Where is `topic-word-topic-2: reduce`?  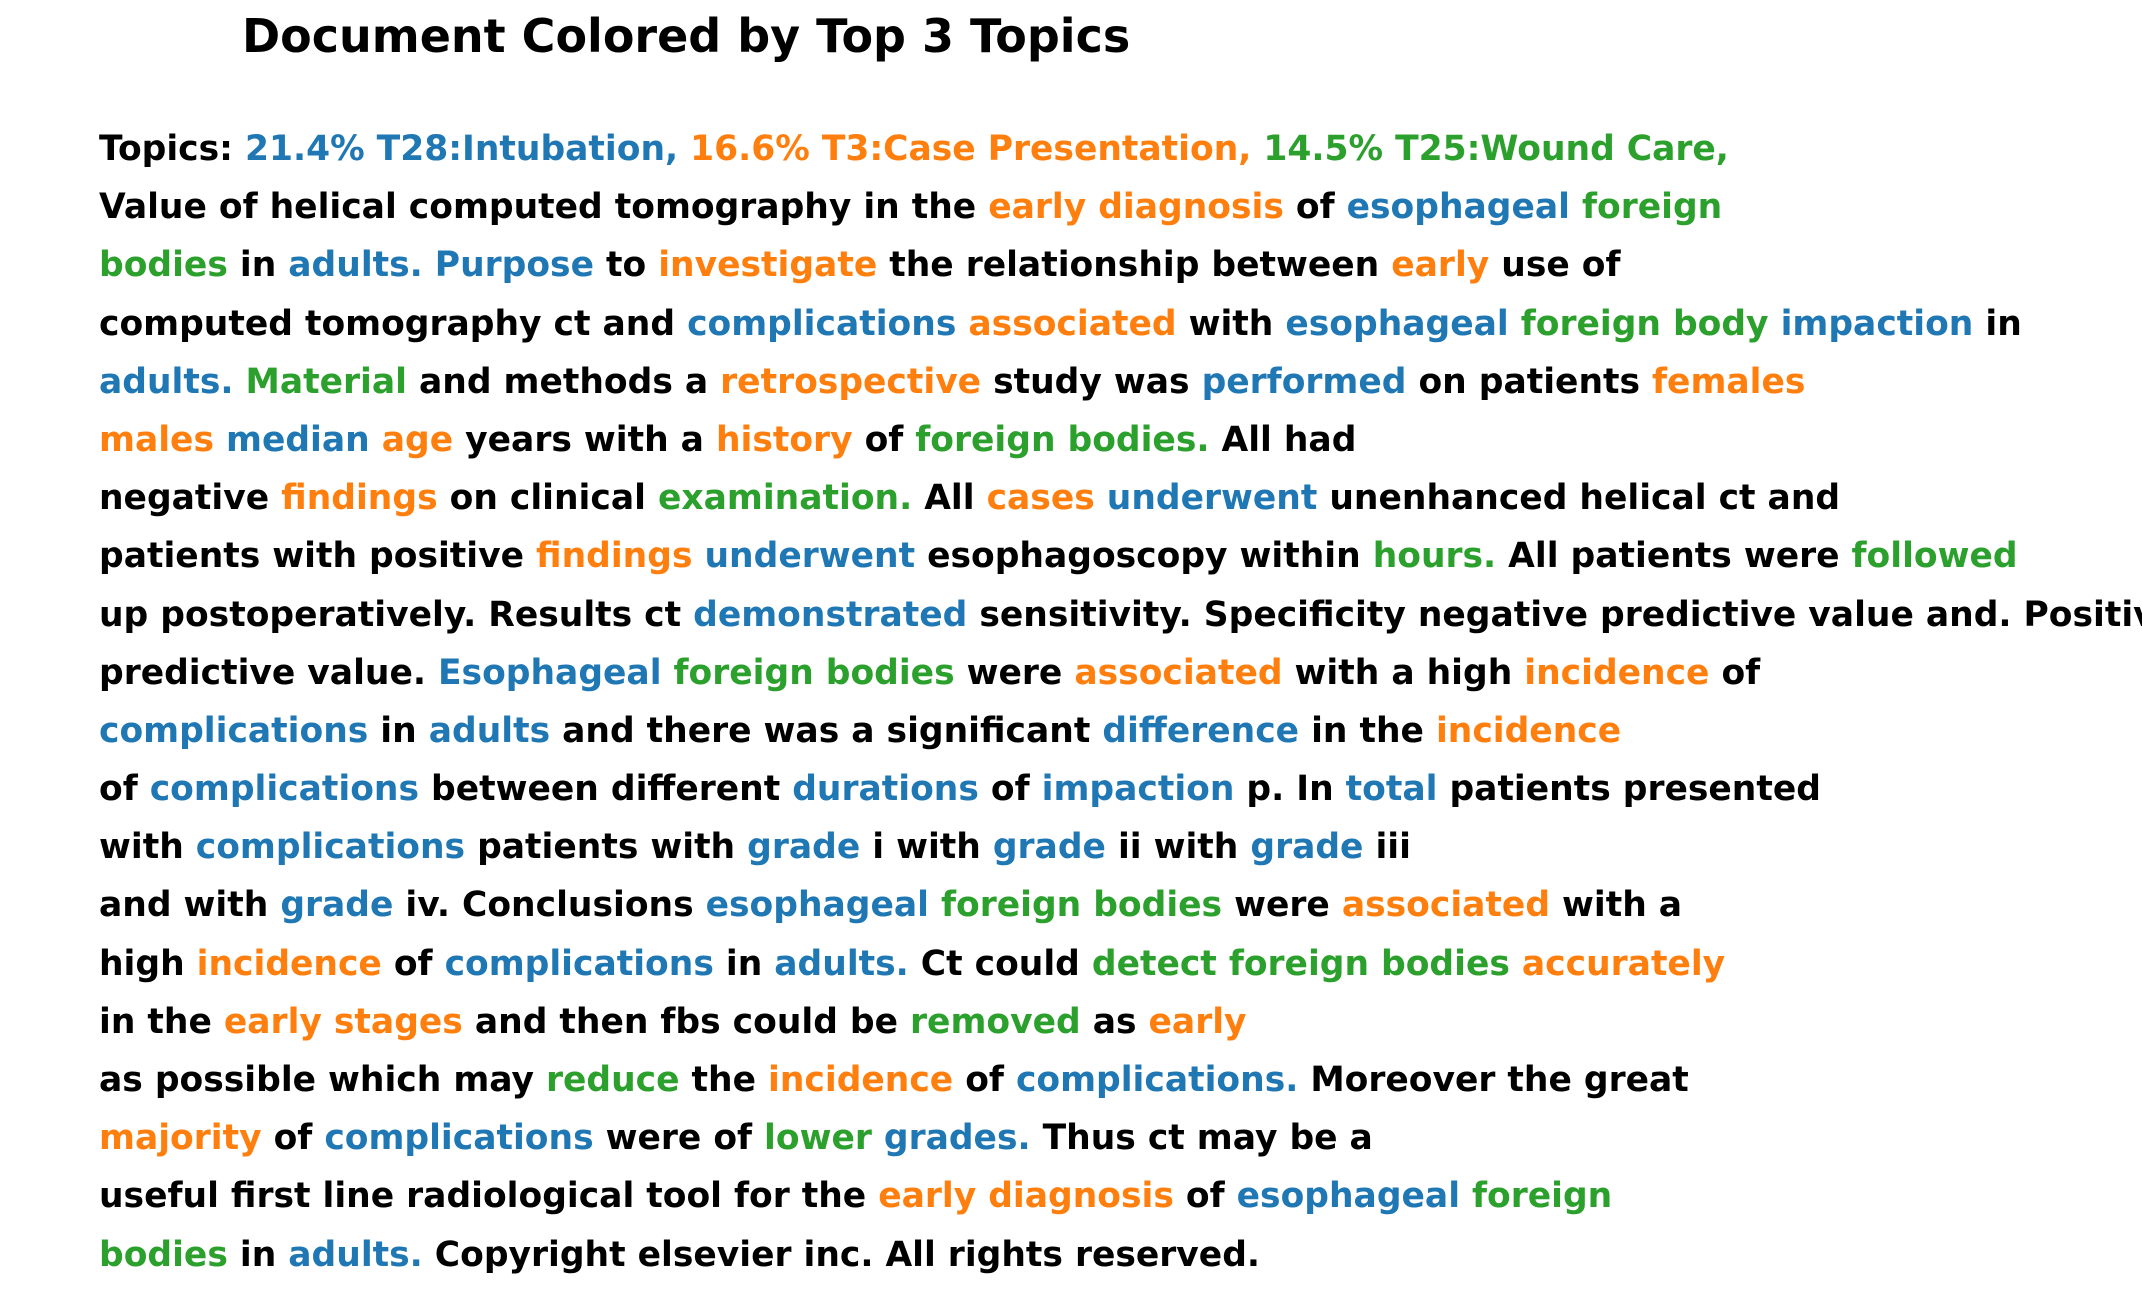
topic-word-topic-2: reduce is located at coordinates (613, 1080).